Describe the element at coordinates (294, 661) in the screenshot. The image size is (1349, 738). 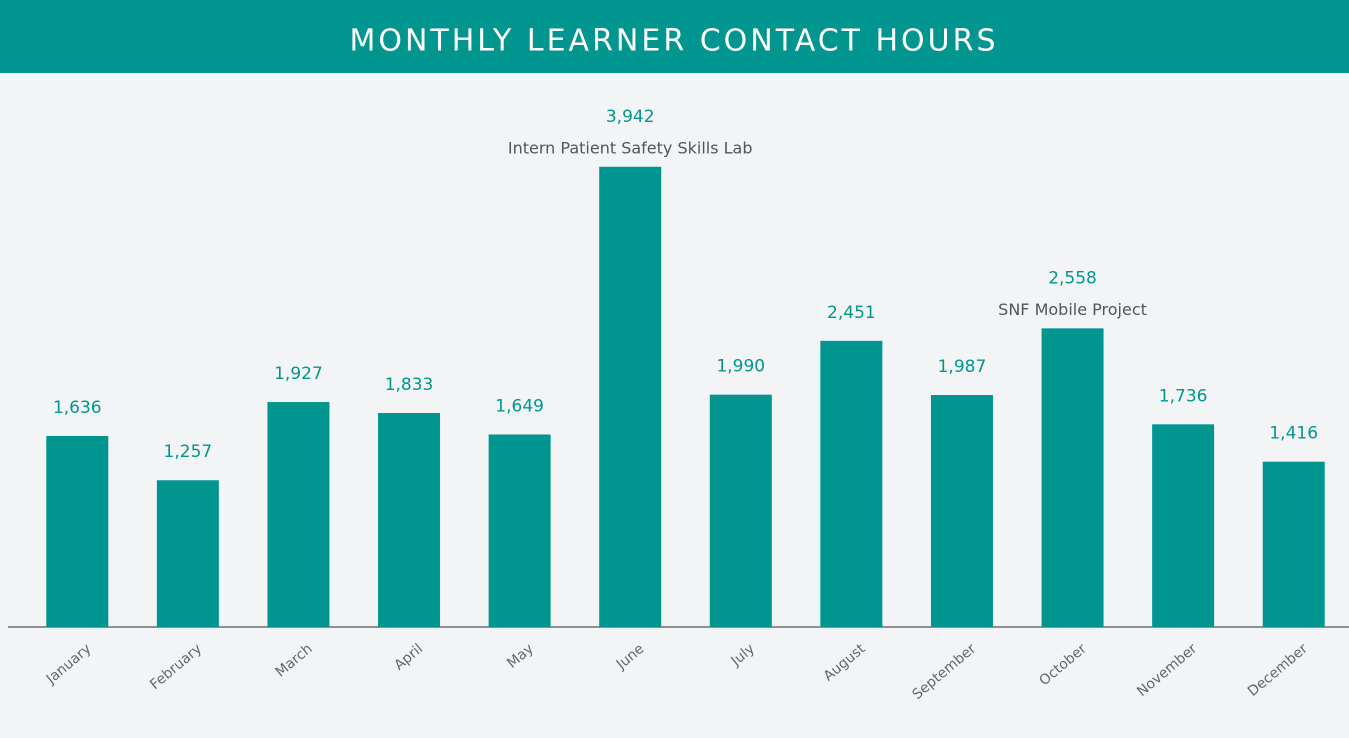
I see `x-tick-label: March` at that location.